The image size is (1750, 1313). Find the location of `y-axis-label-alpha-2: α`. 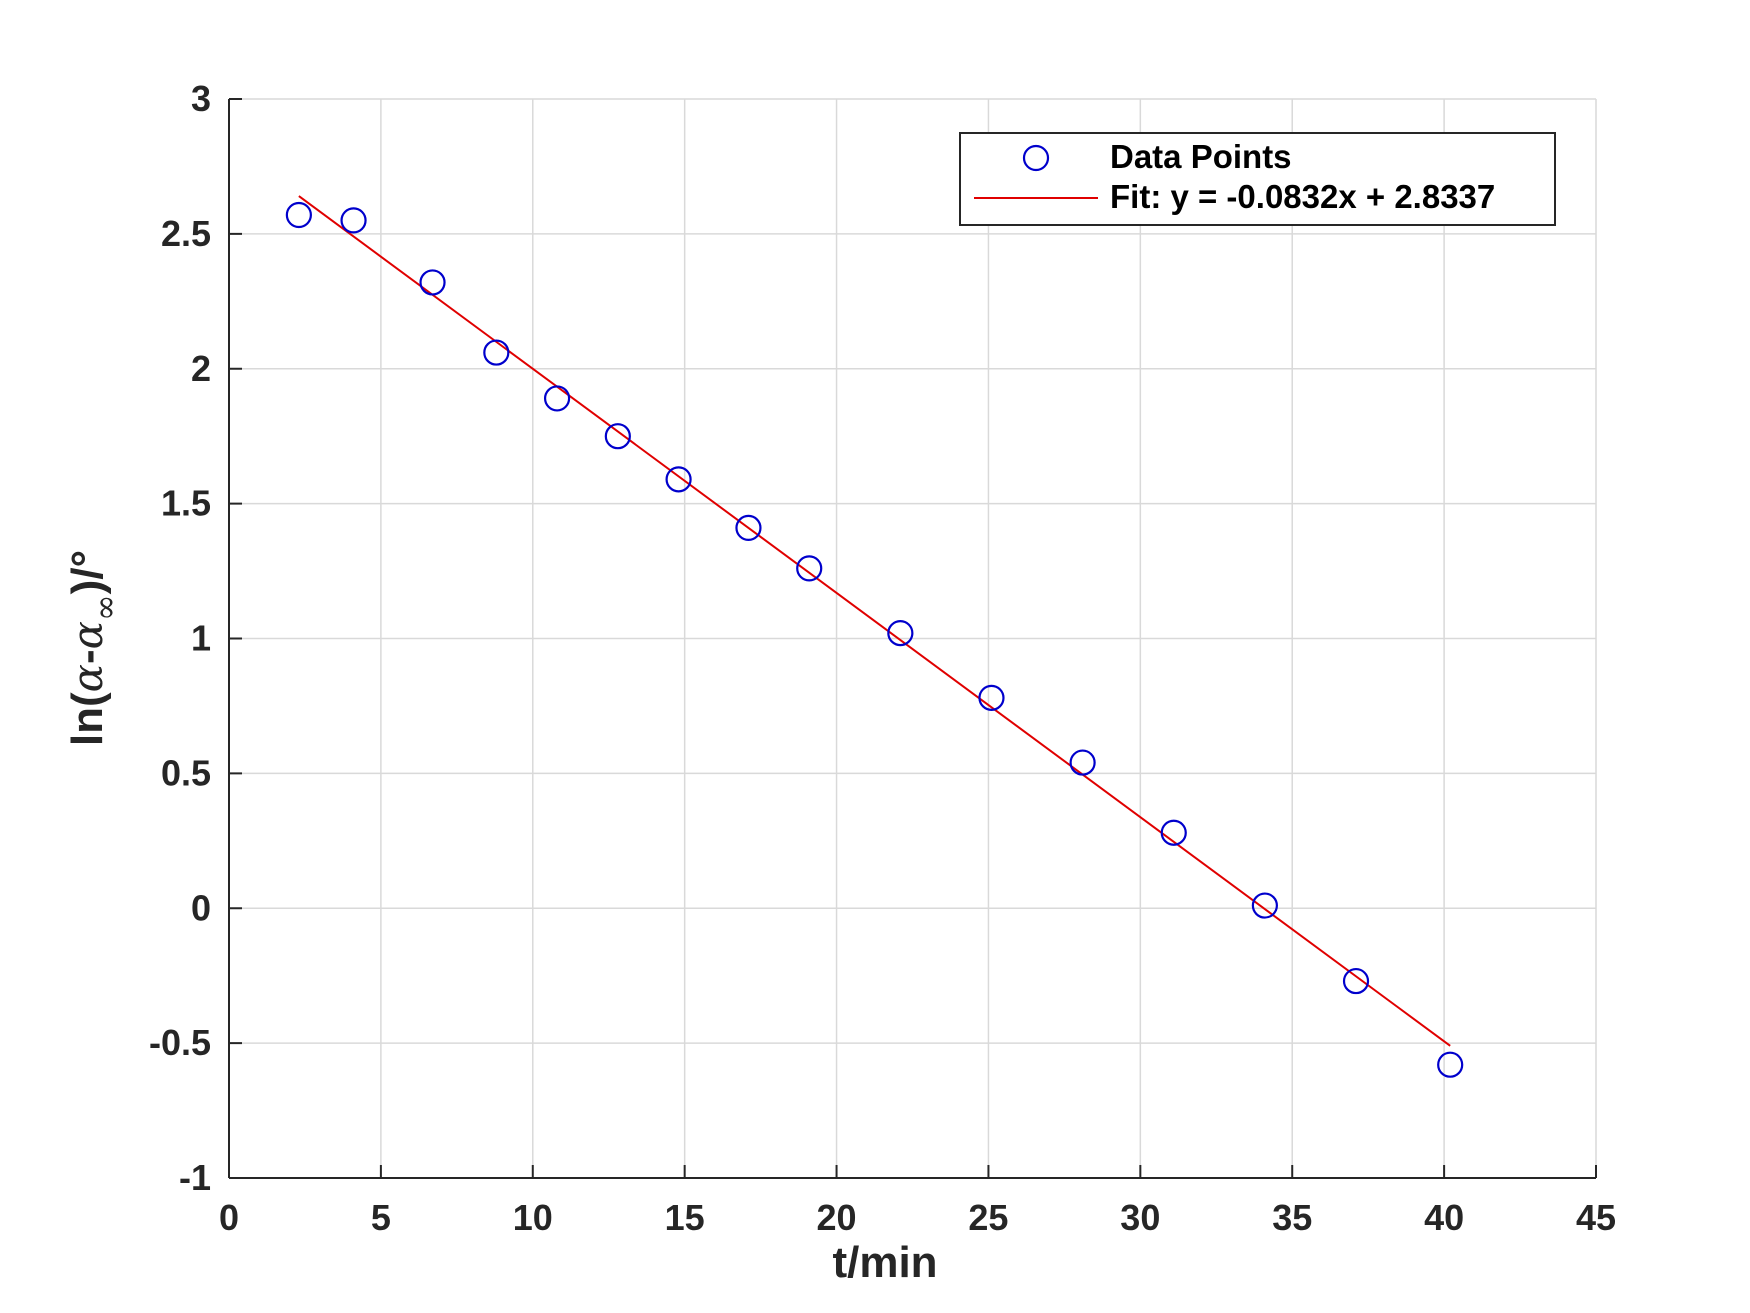

y-axis-label-alpha-2: α is located at coordinates (87, 635).